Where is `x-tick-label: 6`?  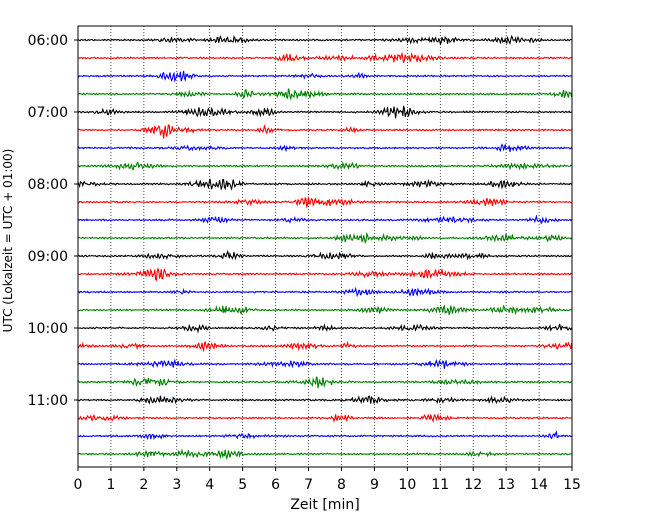
x-tick-label: 6 is located at coordinates (275, 485).